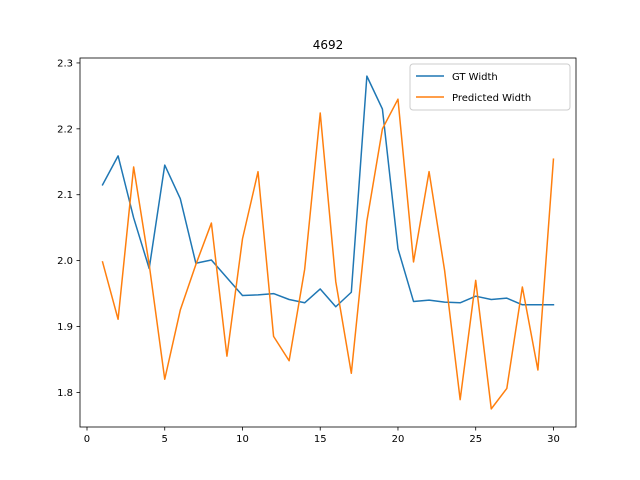  Describe the element at coordinates (475, 77) in the screenshot. I see `legend-label-gt-width: GT Width` at that location.